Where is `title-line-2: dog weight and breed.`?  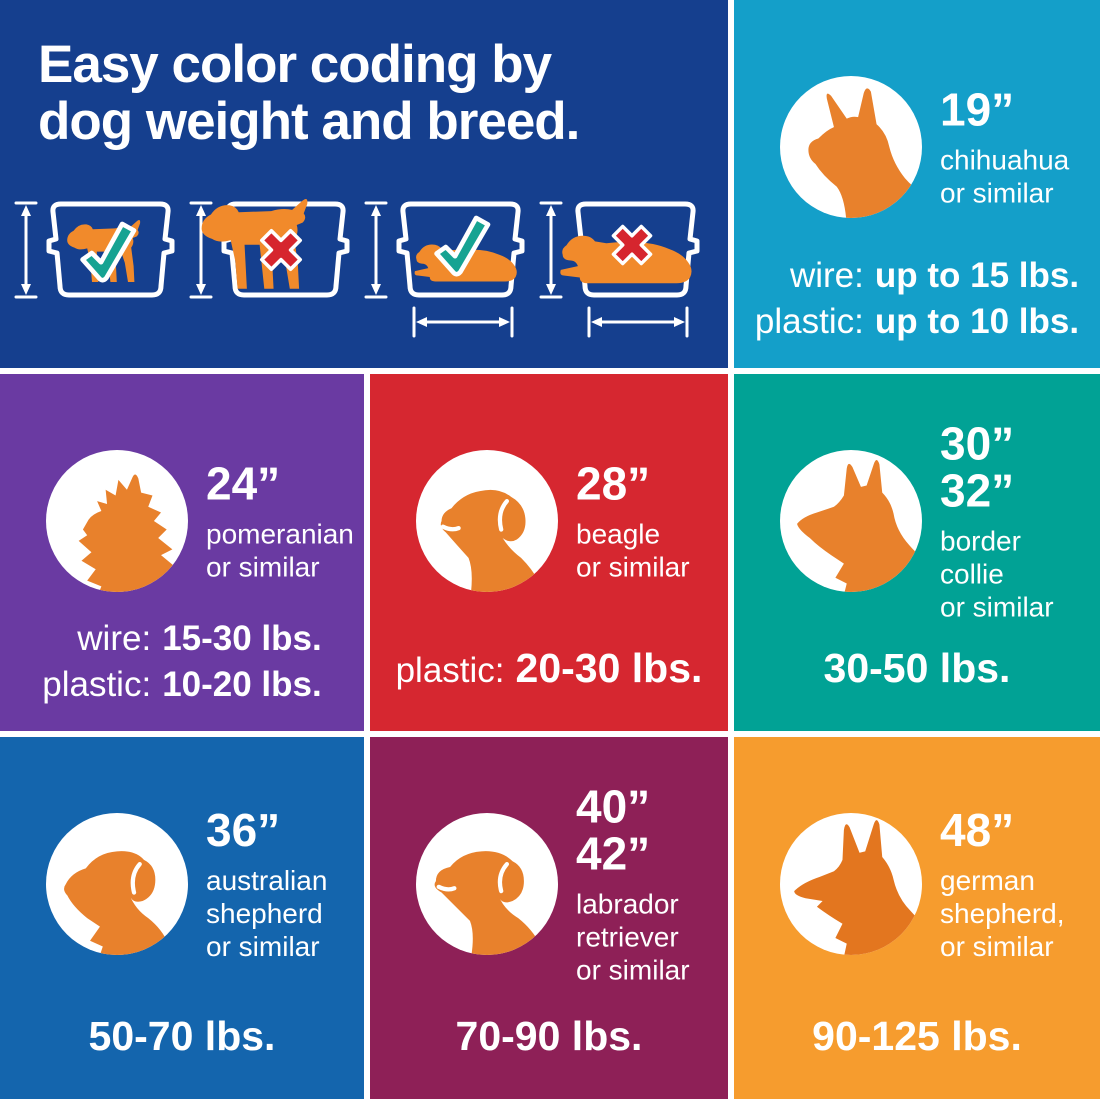
title-line-2: dog weight and breed. is located at coordinates (309, 122).